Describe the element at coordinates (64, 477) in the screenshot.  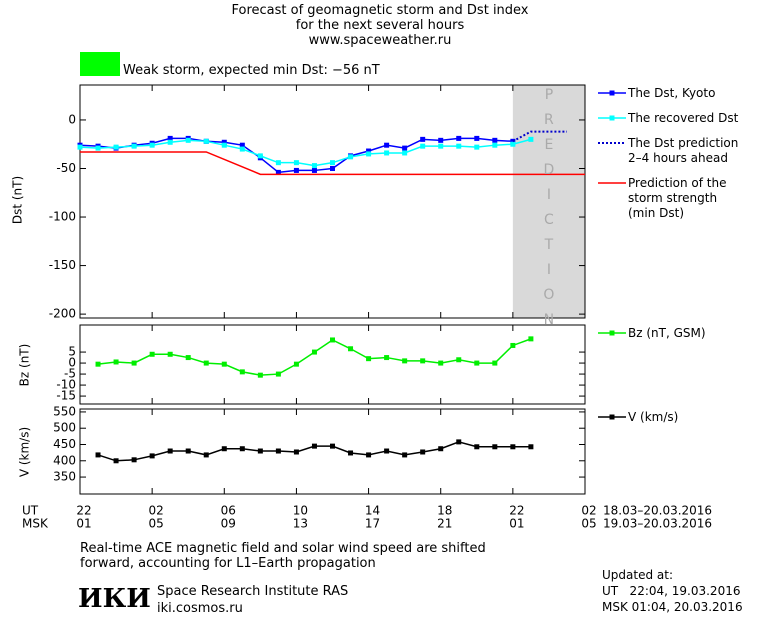
I see `y-tick-label: 350` at that location.